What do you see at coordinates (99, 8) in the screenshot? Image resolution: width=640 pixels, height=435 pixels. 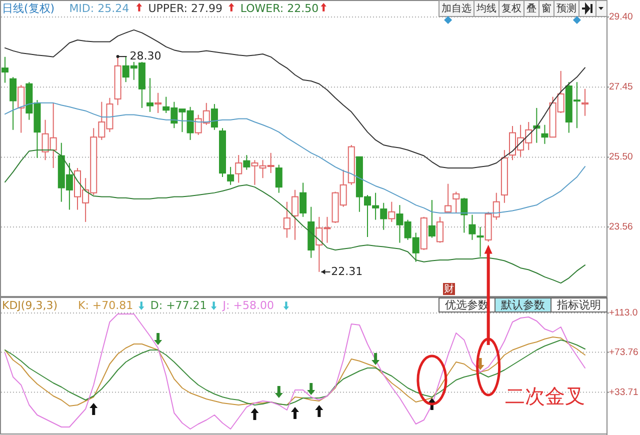 I see `text: MID: 25.24` at bounding box center [99, 8].